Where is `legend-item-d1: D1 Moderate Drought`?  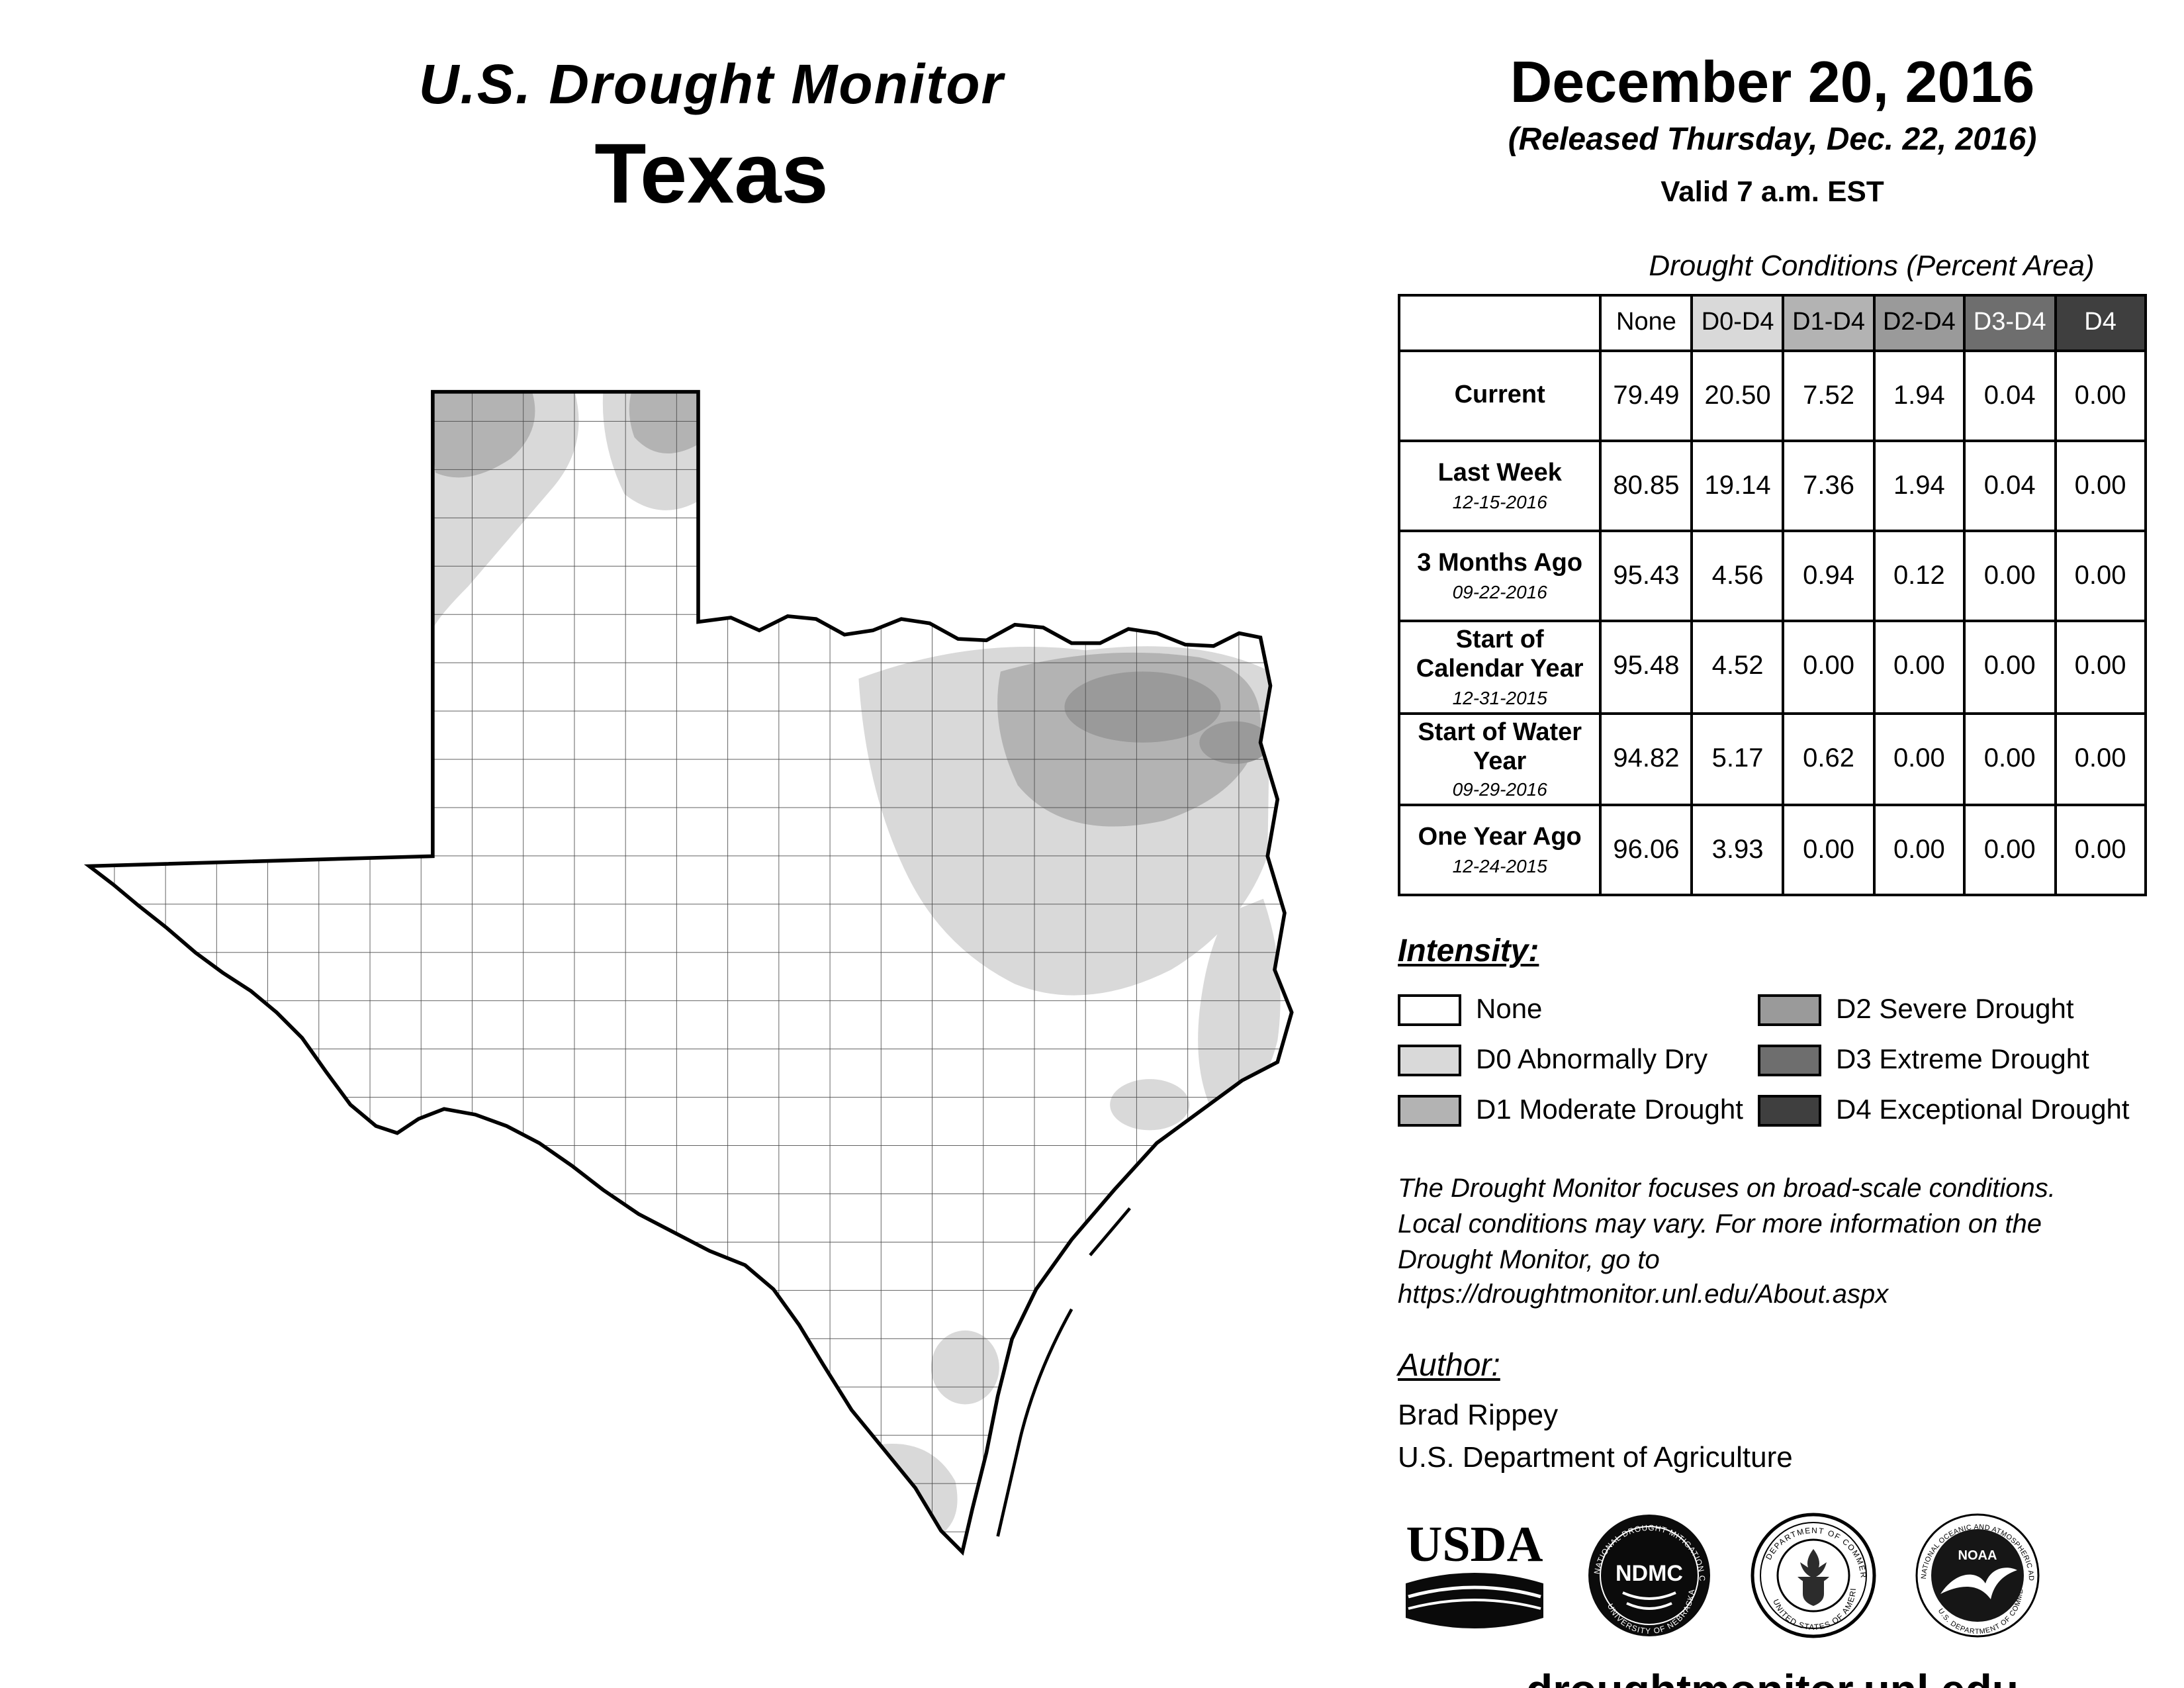 legend-item-d1: D1 Moderate Drought is located at coordinates (1578, 1111).